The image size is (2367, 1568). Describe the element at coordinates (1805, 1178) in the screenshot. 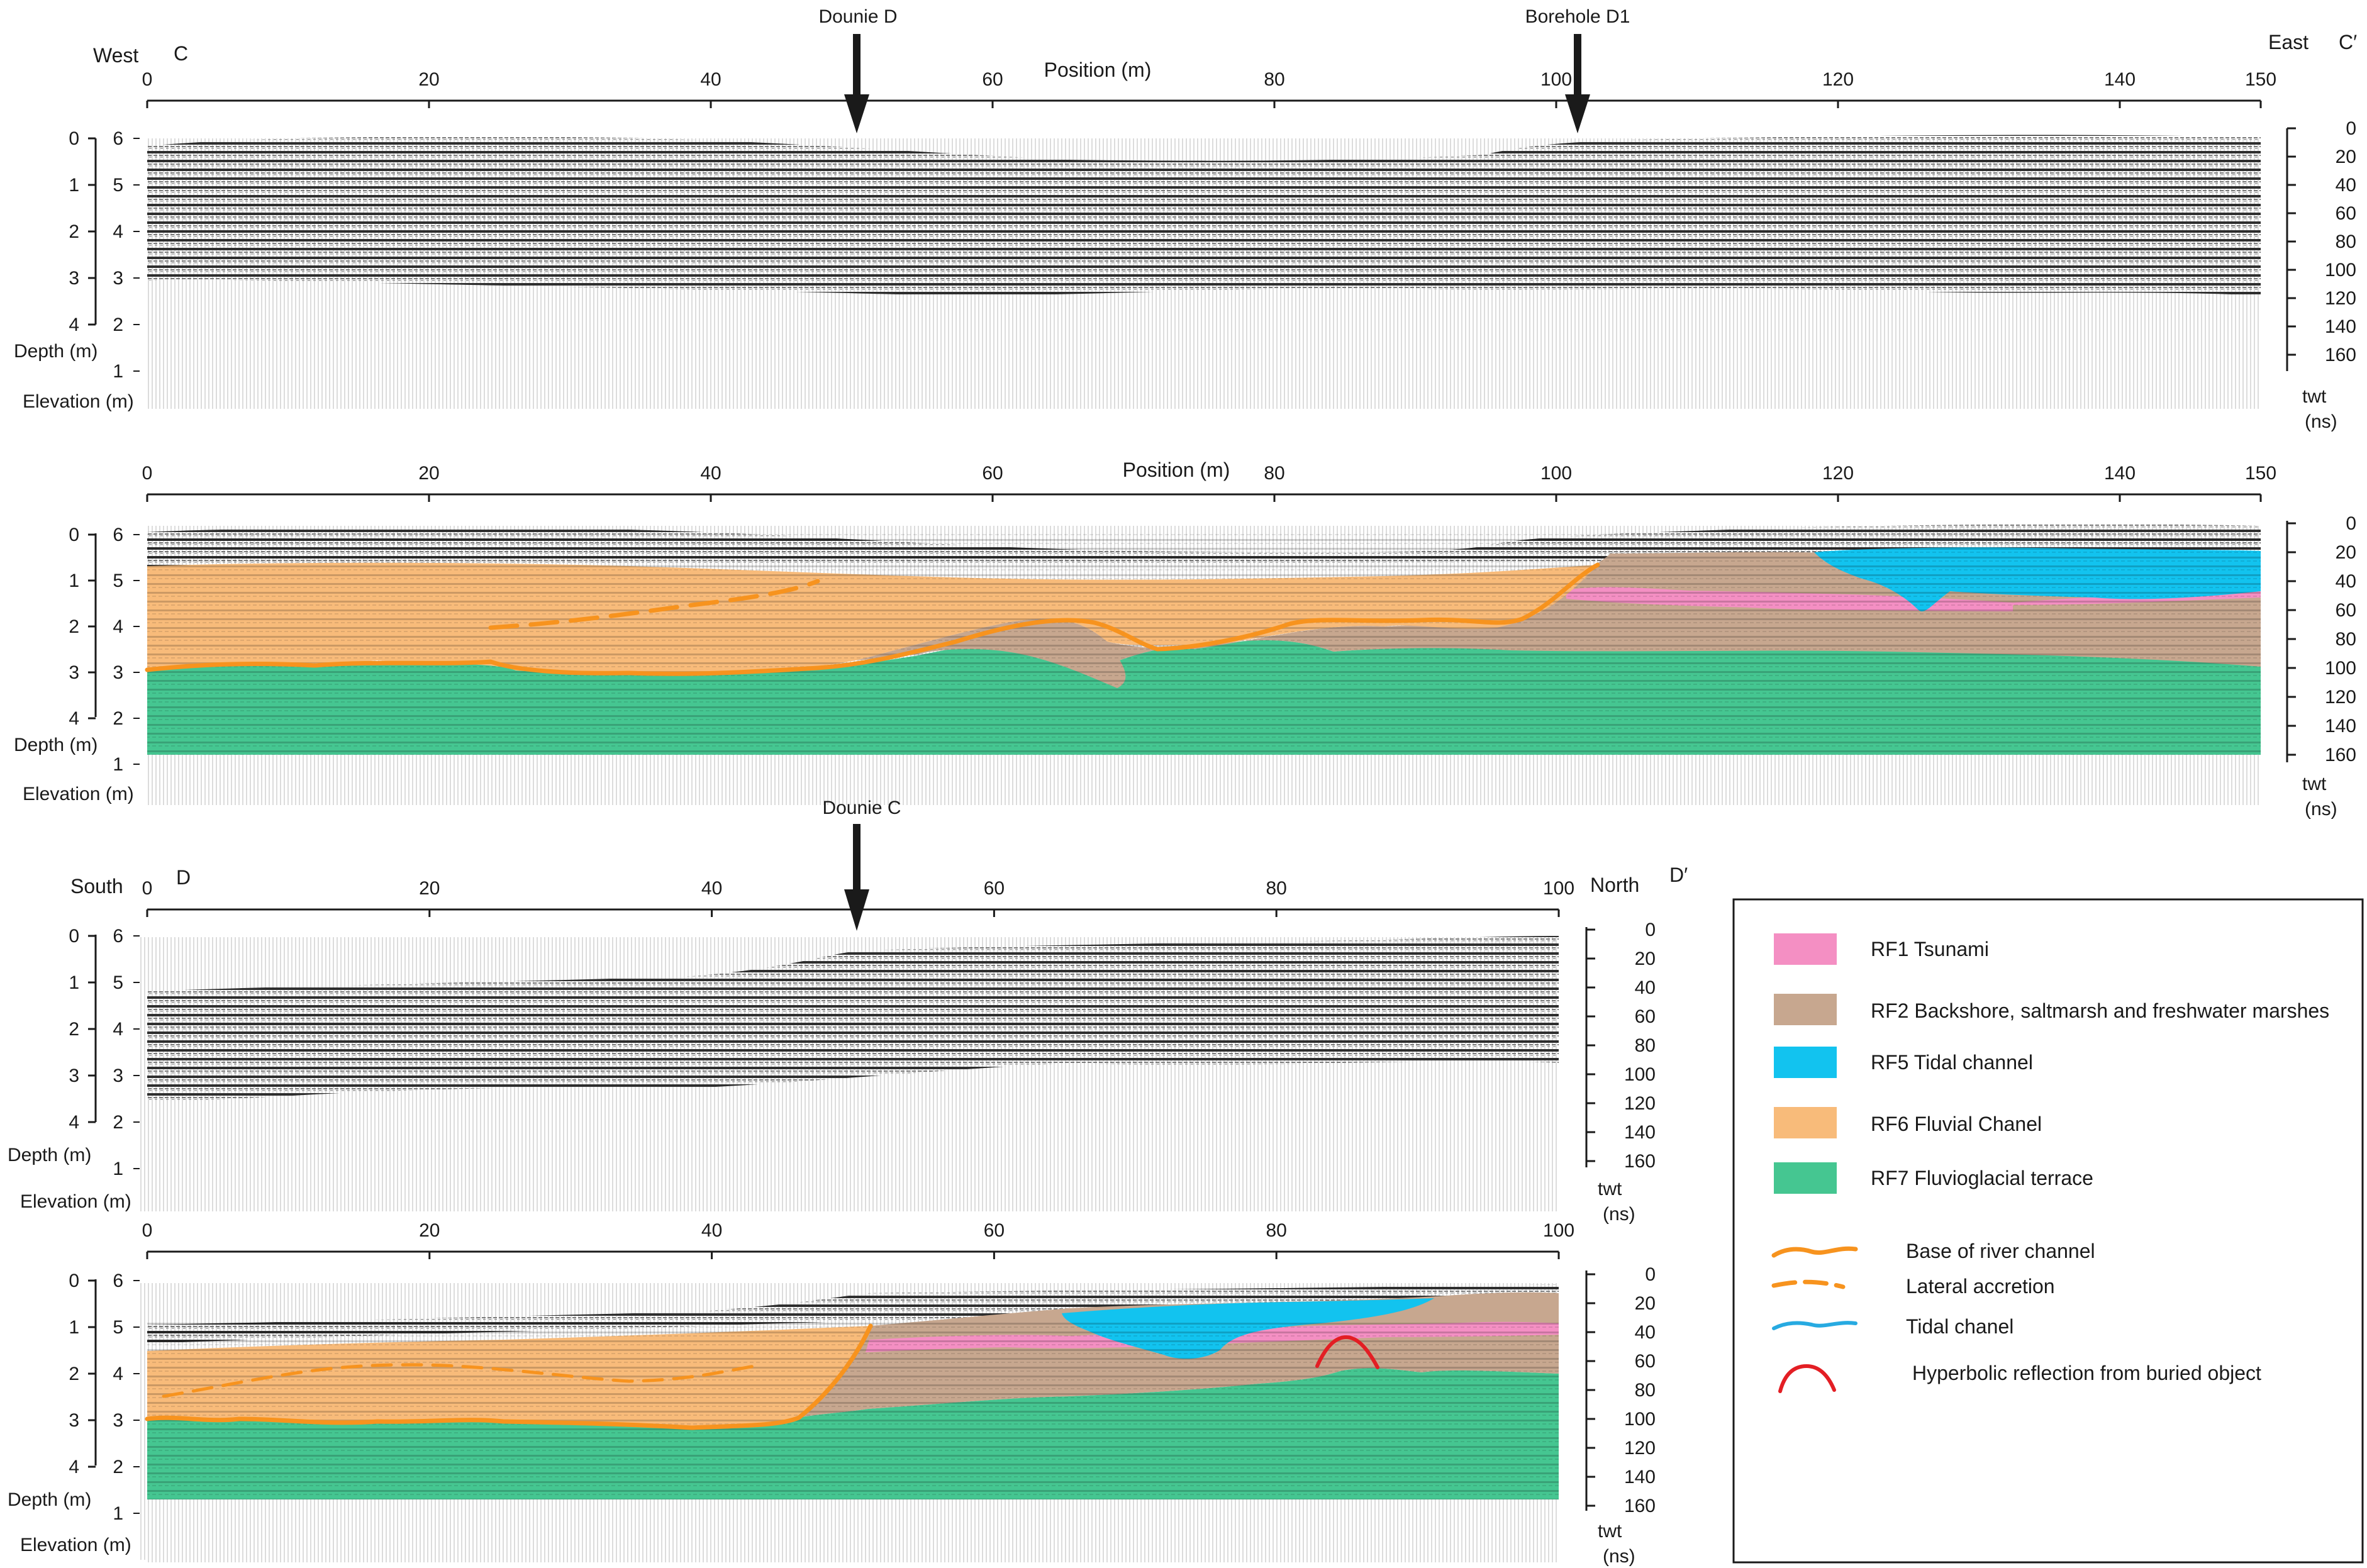

I see `legend-swatch-rf7` at that location.